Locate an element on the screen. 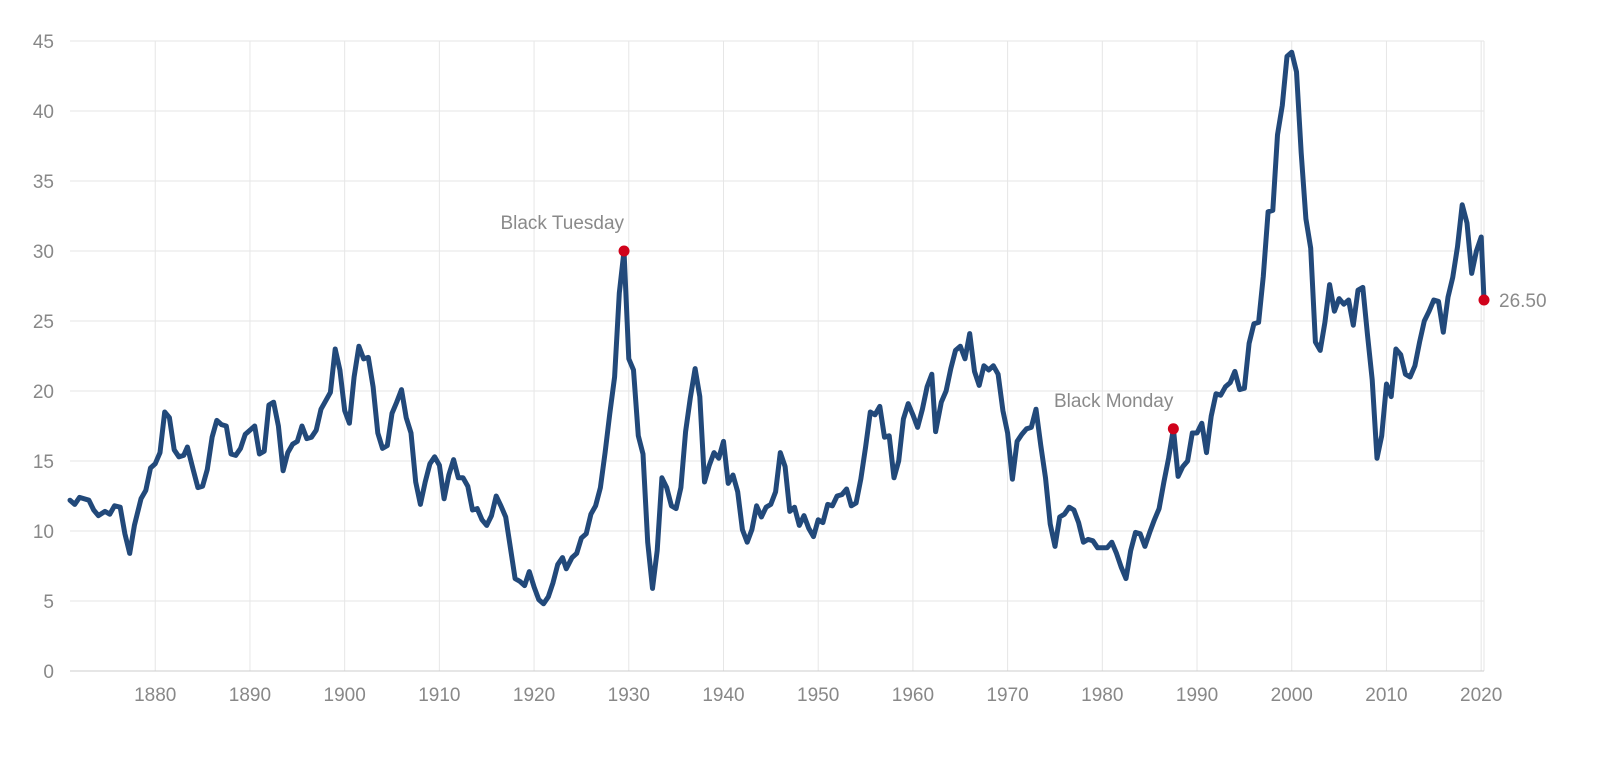 This screenshot has width=1600, height=765. y-tick-label-20: 20 is located at coordinates (43, 392).